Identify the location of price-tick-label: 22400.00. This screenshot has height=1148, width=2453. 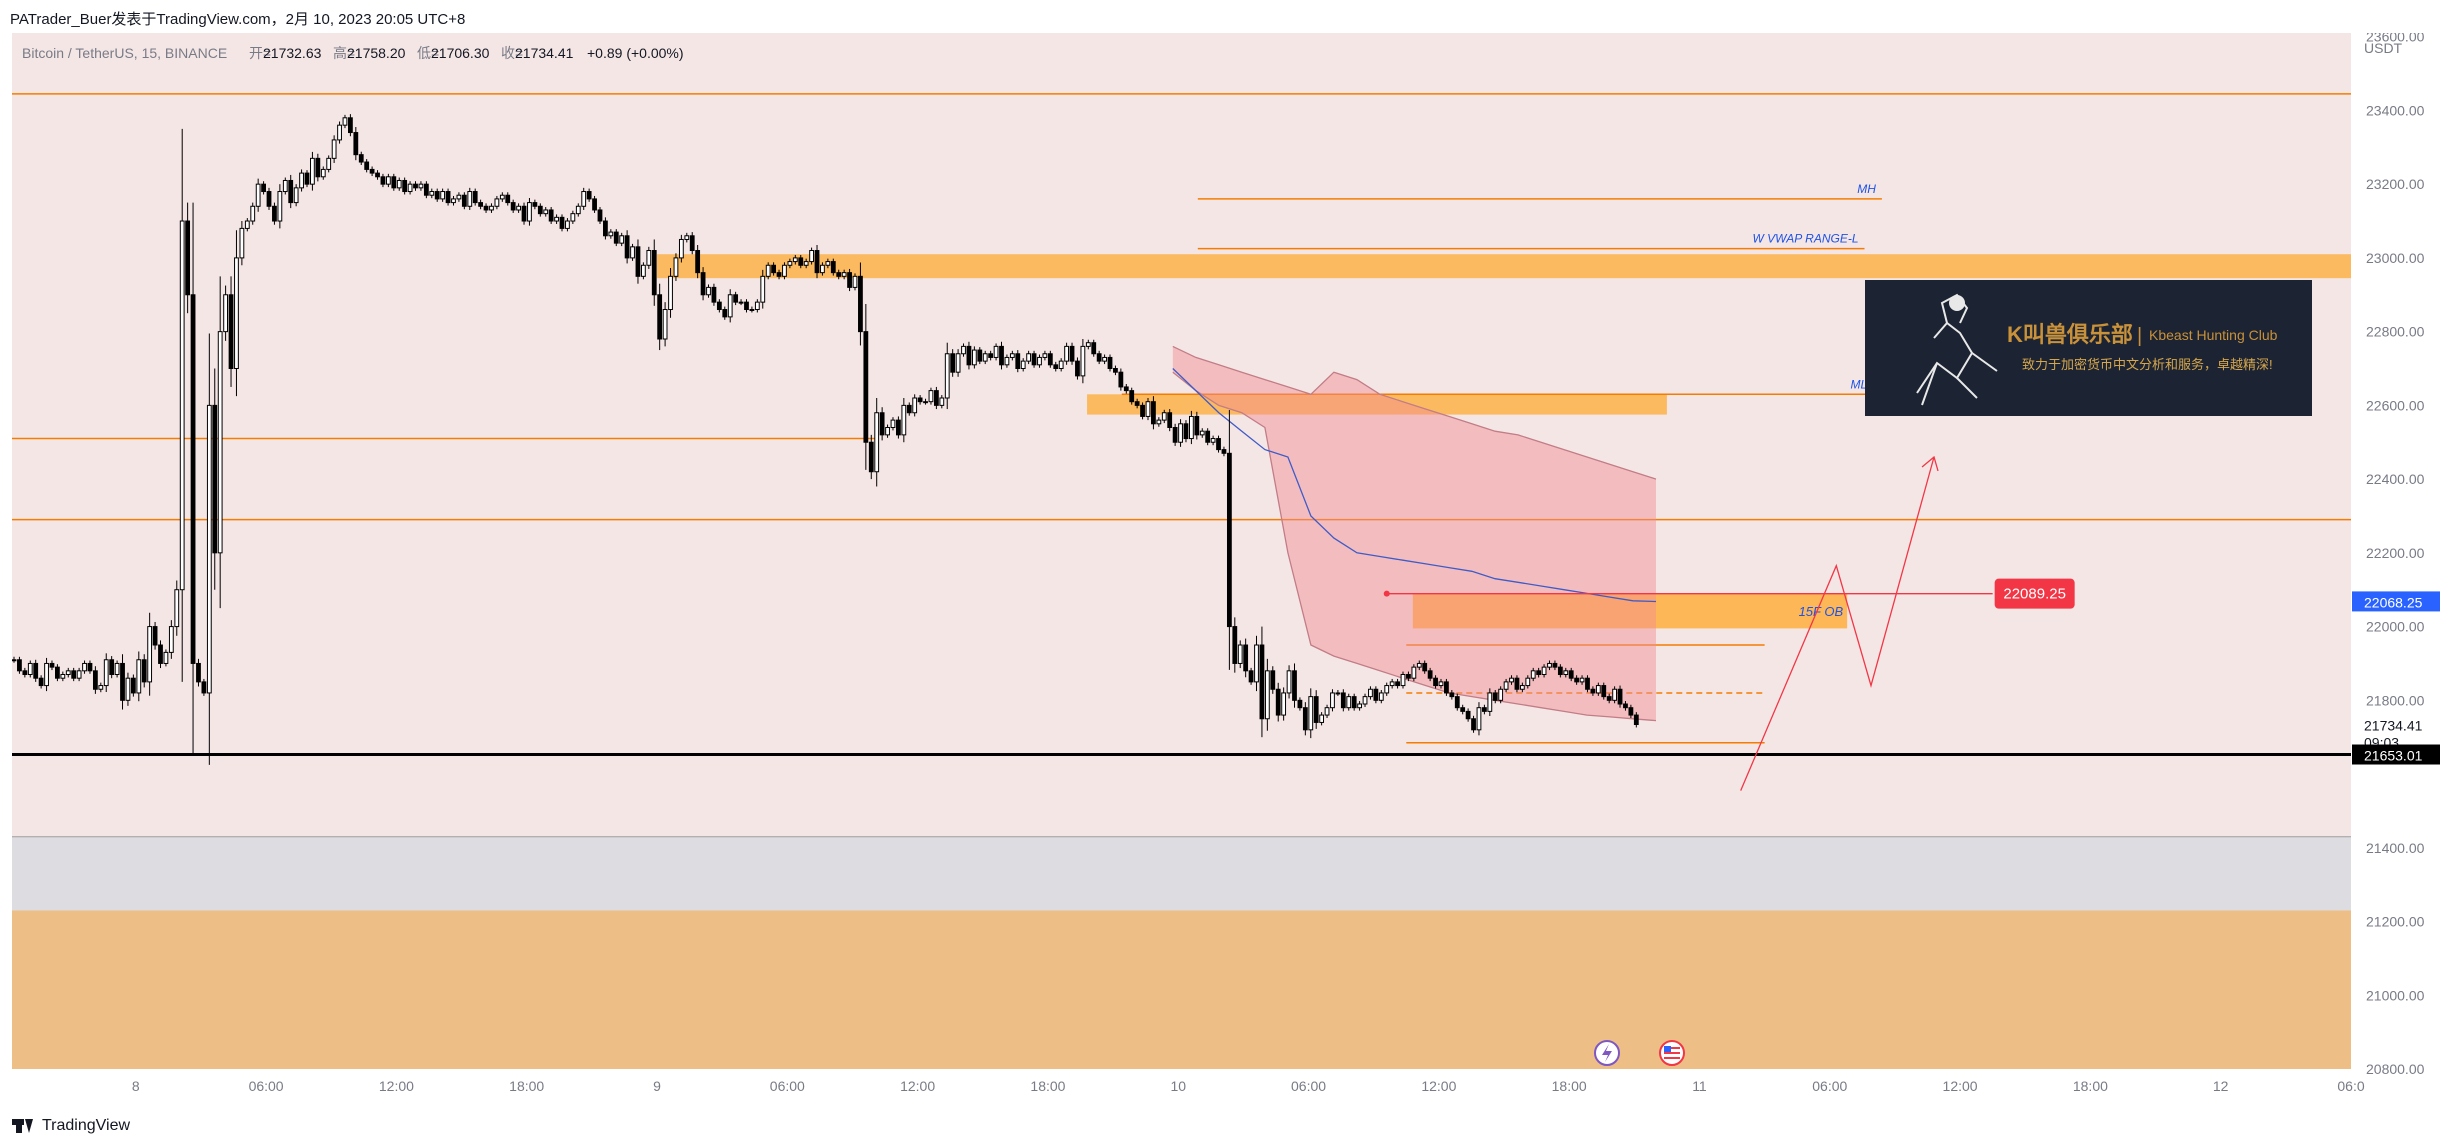
(2395, 479).